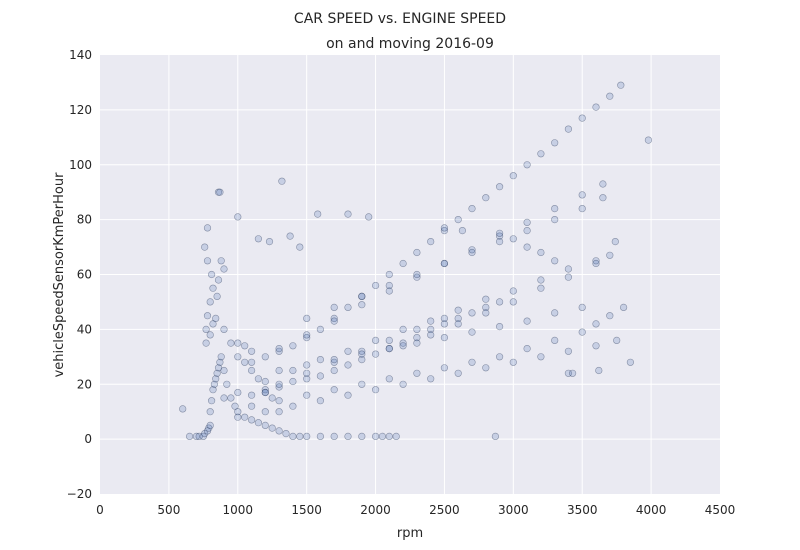 The width and height of the screenshot is (800, 550). Describe the element at coordinates (238, 510) in the screenshot. I see `x-tick-label: 1000` at that location.